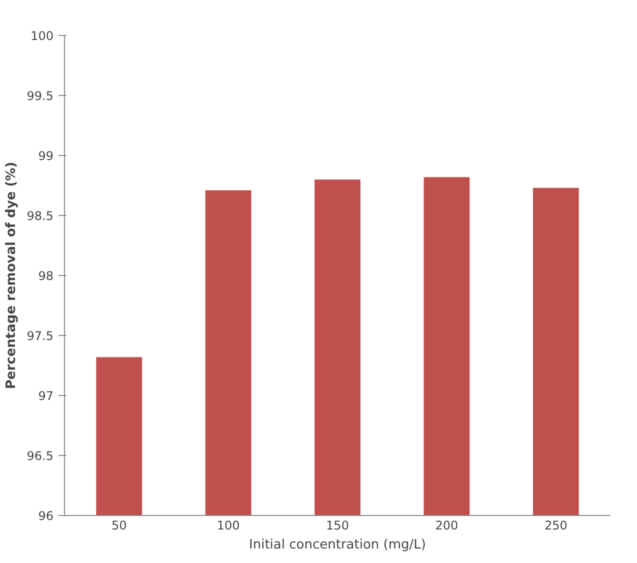 The height and width of the screenshot is (563, 637). I want to click on x-tick-label: 250, so click(556, 525).